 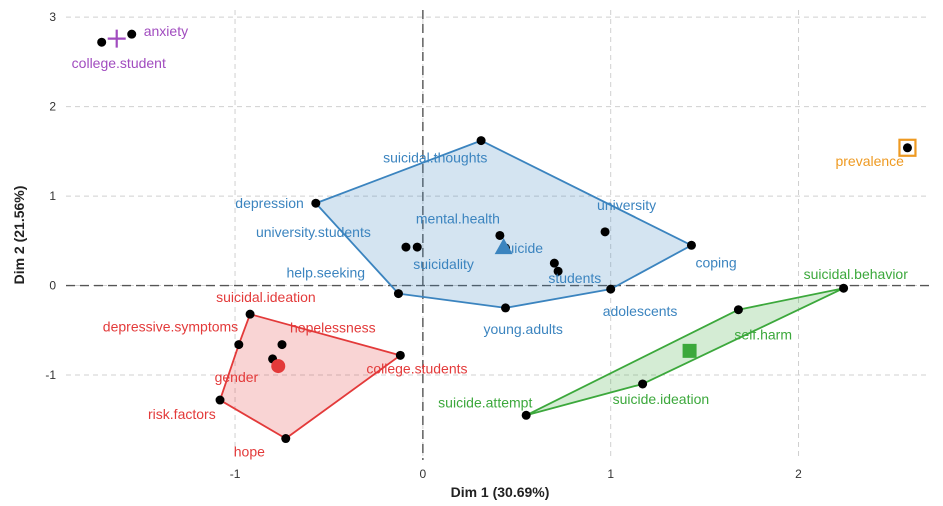 What do you see at coordinates (166, 31) in the screenshot?
I see `point-label: anxiety` at bounding box center [166, 31].